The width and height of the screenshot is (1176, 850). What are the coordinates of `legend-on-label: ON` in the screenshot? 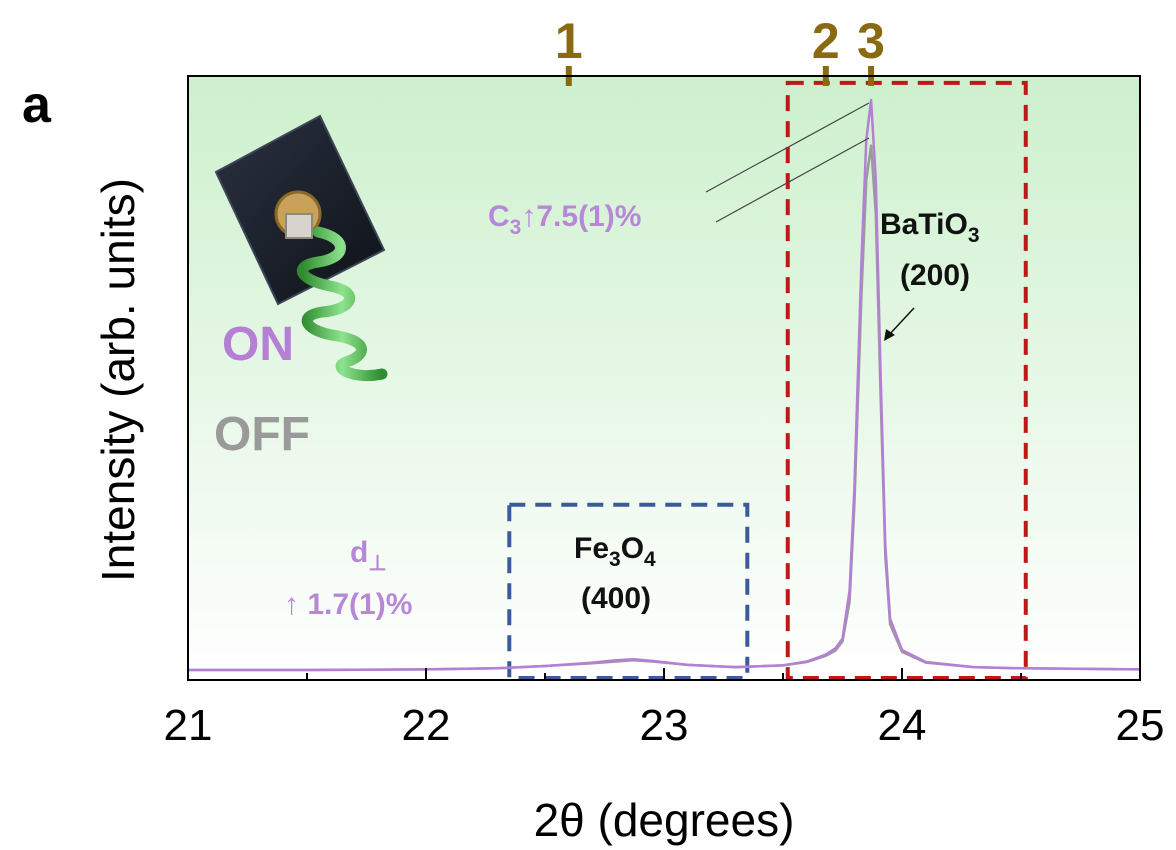 It's located at (258, 344).